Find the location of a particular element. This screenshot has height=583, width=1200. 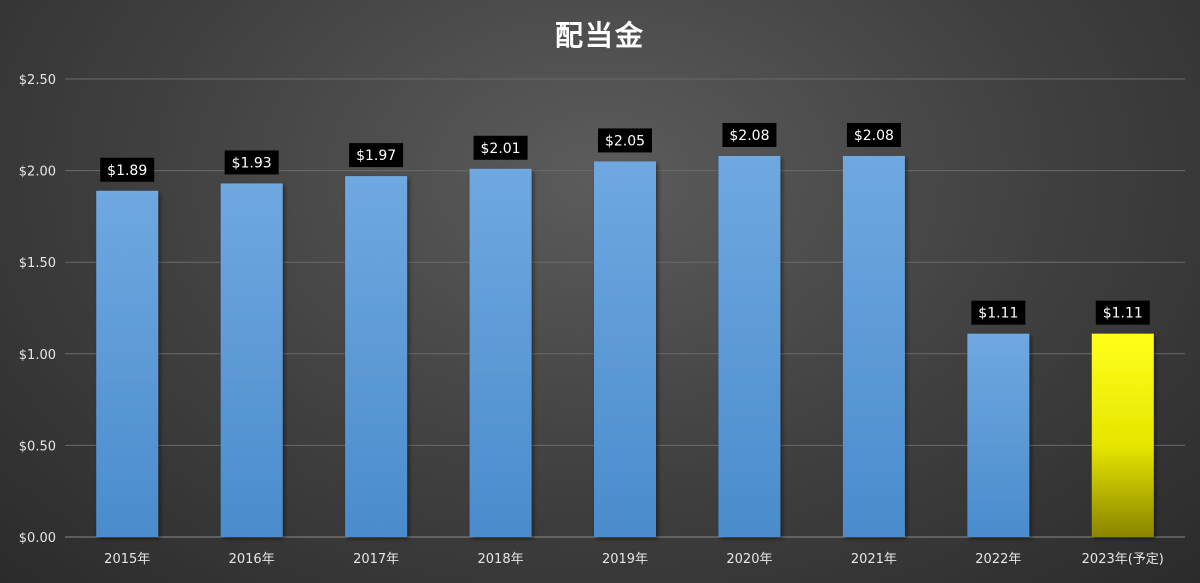

x-tick-label: 2017年 is located at coordinates (376, 559).